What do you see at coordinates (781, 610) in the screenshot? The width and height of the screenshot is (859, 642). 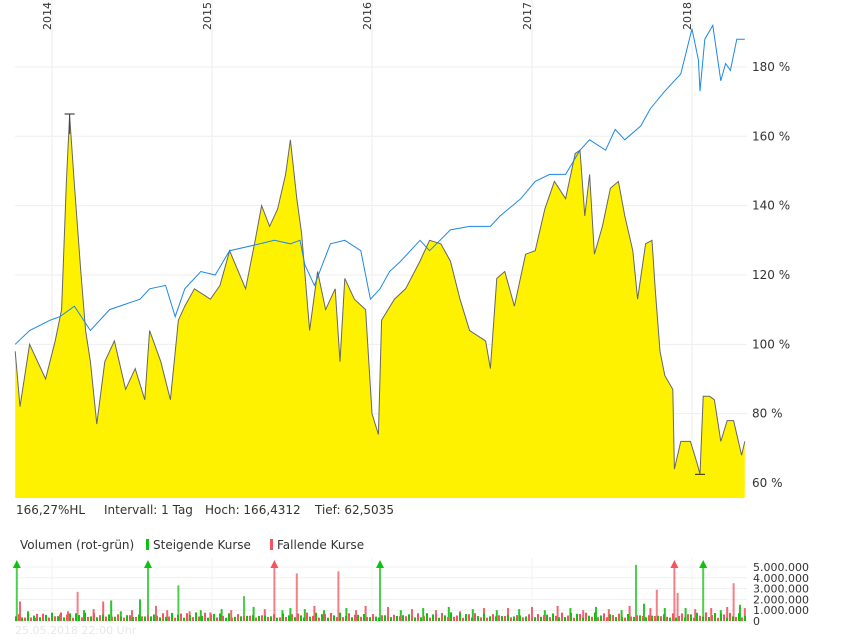 I see `volume-tick-label: 1.000.000` at bounding box center [781, 610].